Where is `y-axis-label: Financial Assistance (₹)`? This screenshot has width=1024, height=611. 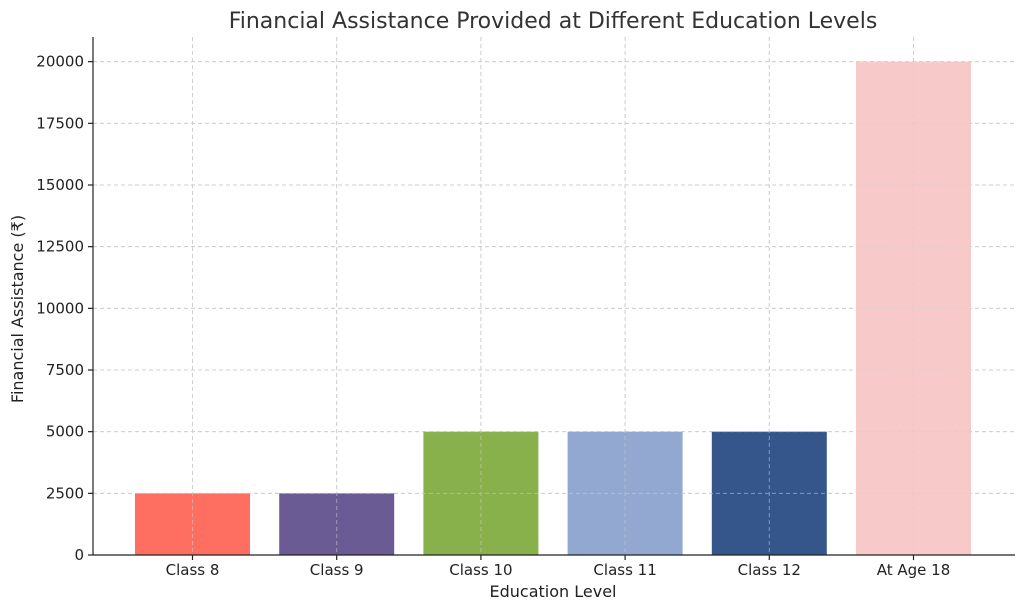
y-axis-label: Financial Assistance (₹) is located at coordinates (17, 309).